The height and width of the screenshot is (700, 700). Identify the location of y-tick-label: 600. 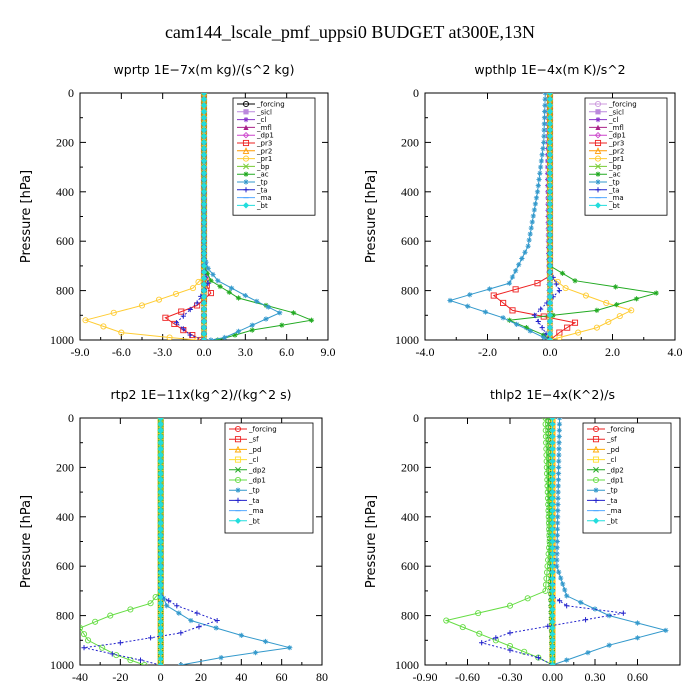
(65, 566).